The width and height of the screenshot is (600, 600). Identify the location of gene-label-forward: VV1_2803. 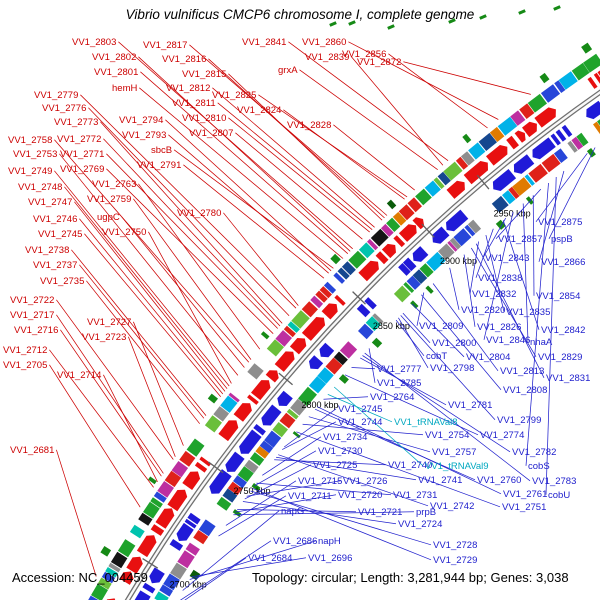
(94, 42).